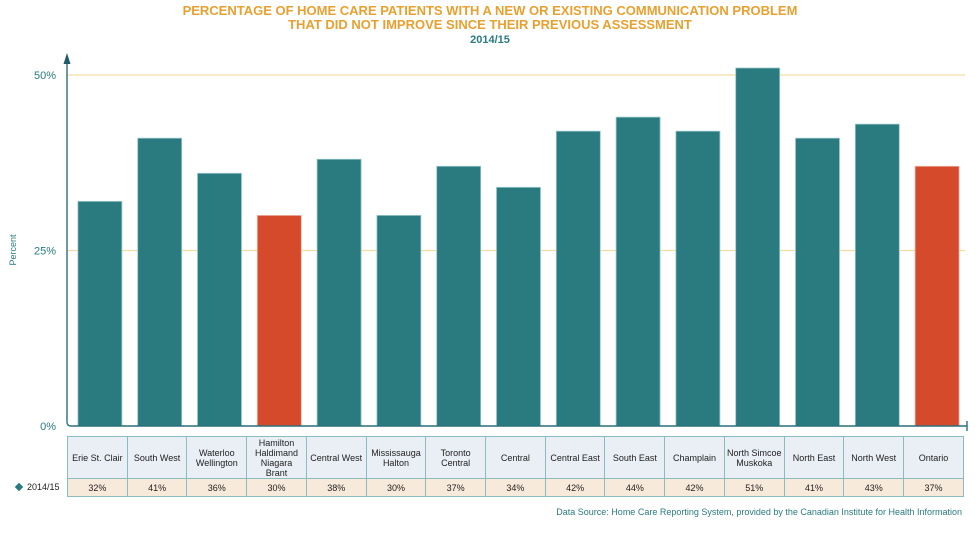 This screenshot has width=980, height=535. I want to click on table-header-cell: Ontario, so click(933, 457).